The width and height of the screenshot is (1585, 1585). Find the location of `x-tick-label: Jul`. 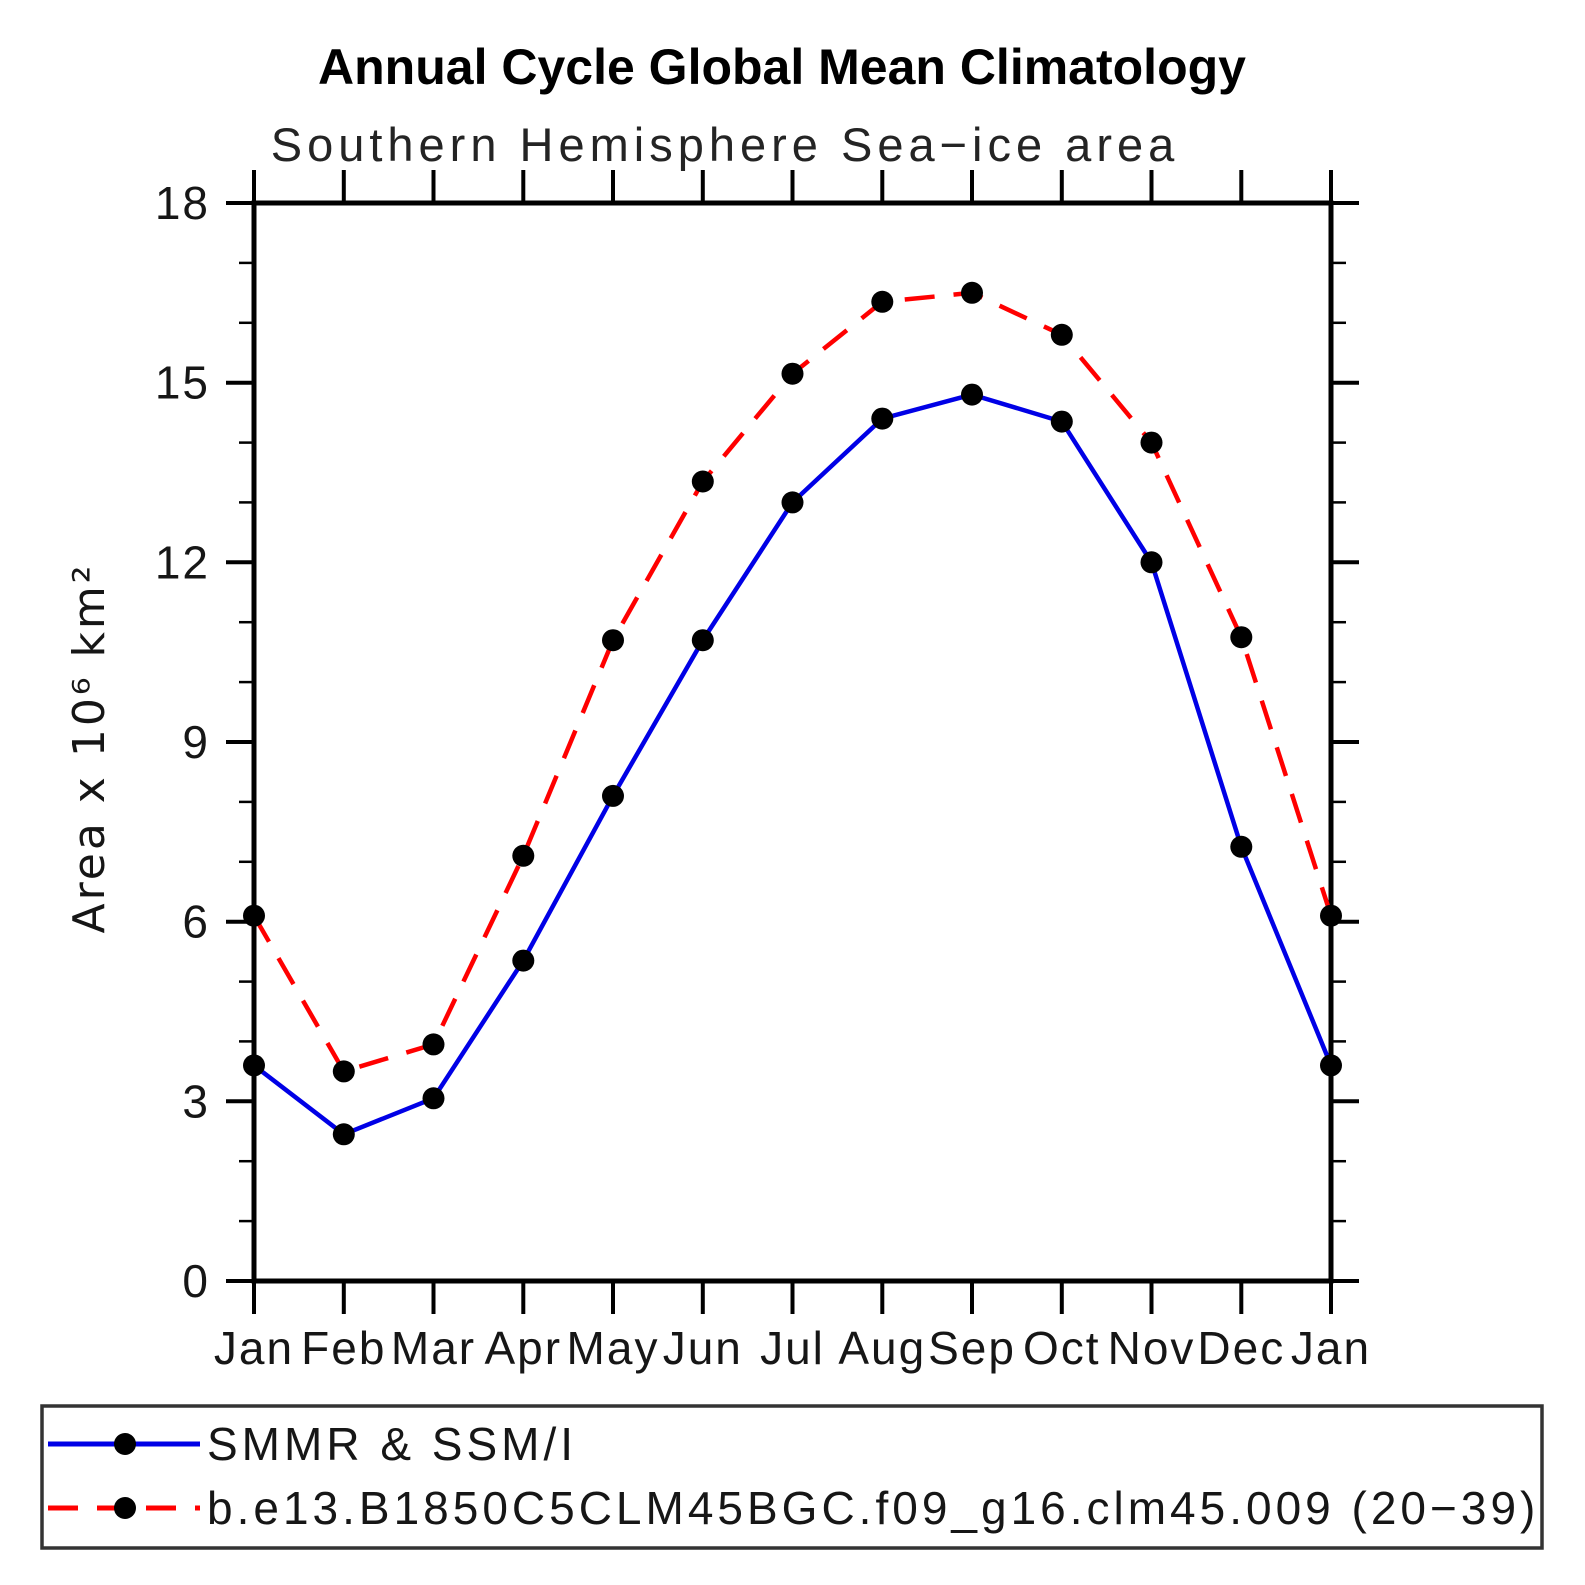

x-tick-label: Jul is located at coordinates (792, 1348).